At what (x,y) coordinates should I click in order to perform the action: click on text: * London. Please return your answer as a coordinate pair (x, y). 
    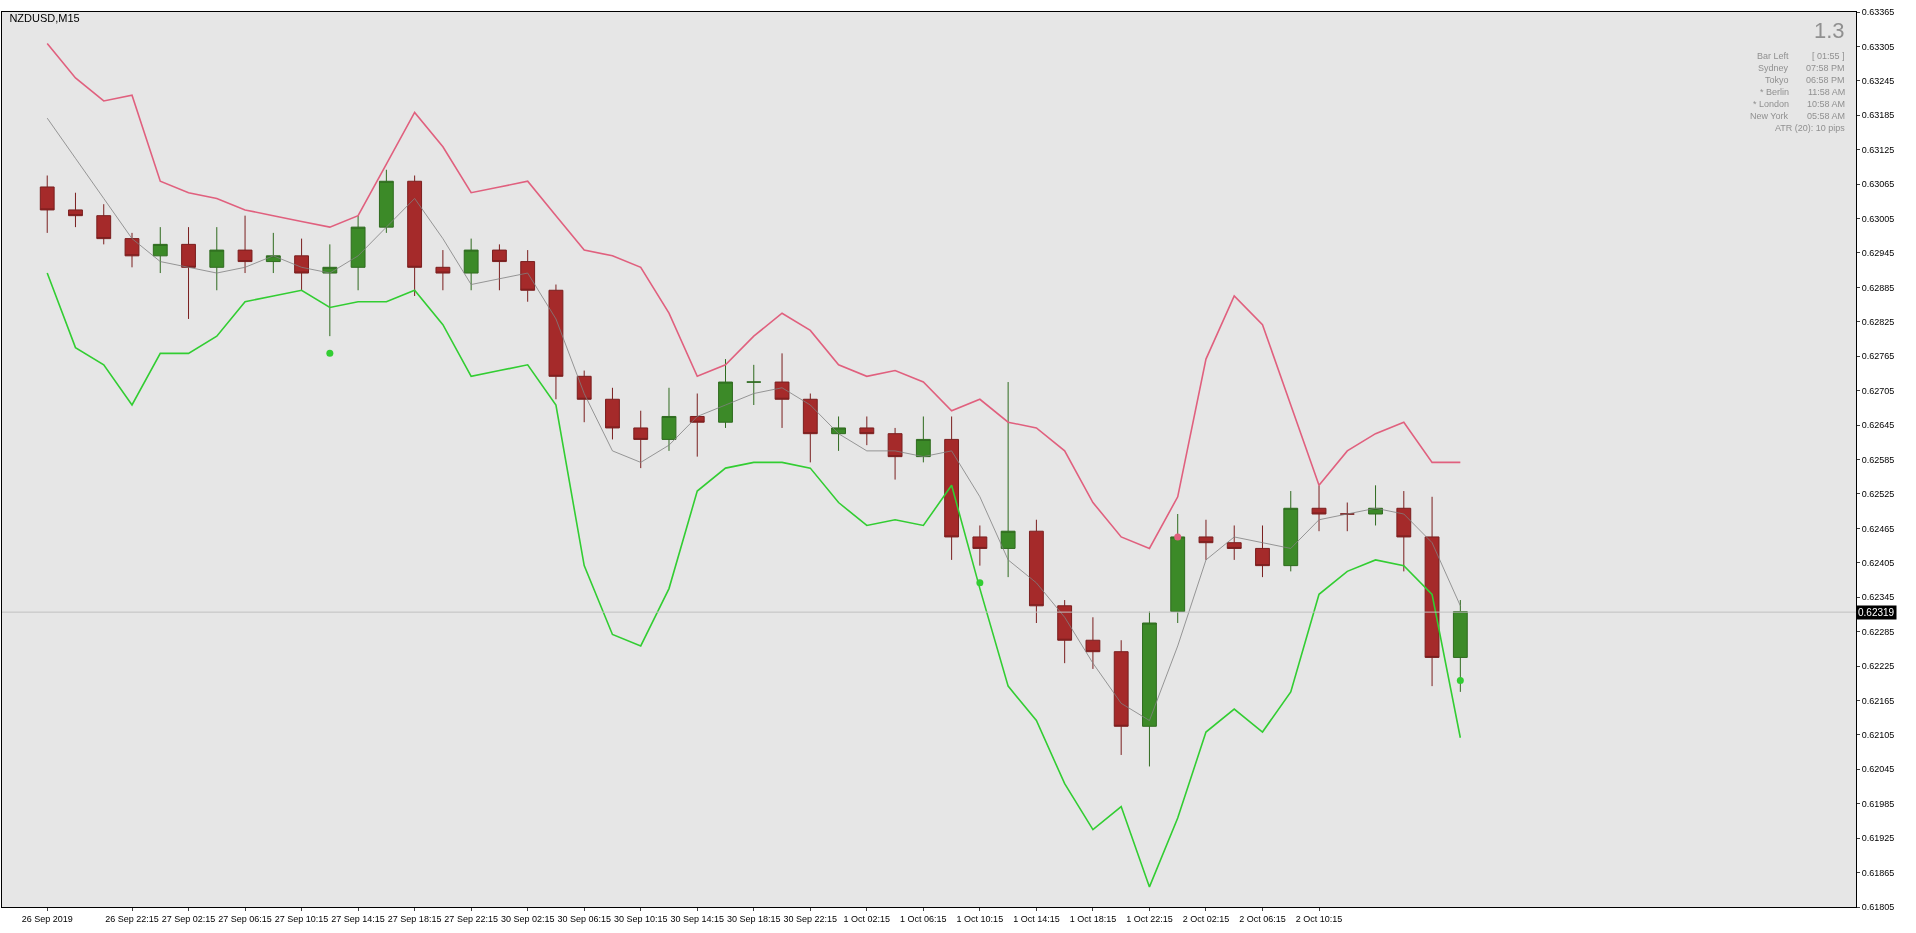
    Looking at the image, I should click on (1771, 104).